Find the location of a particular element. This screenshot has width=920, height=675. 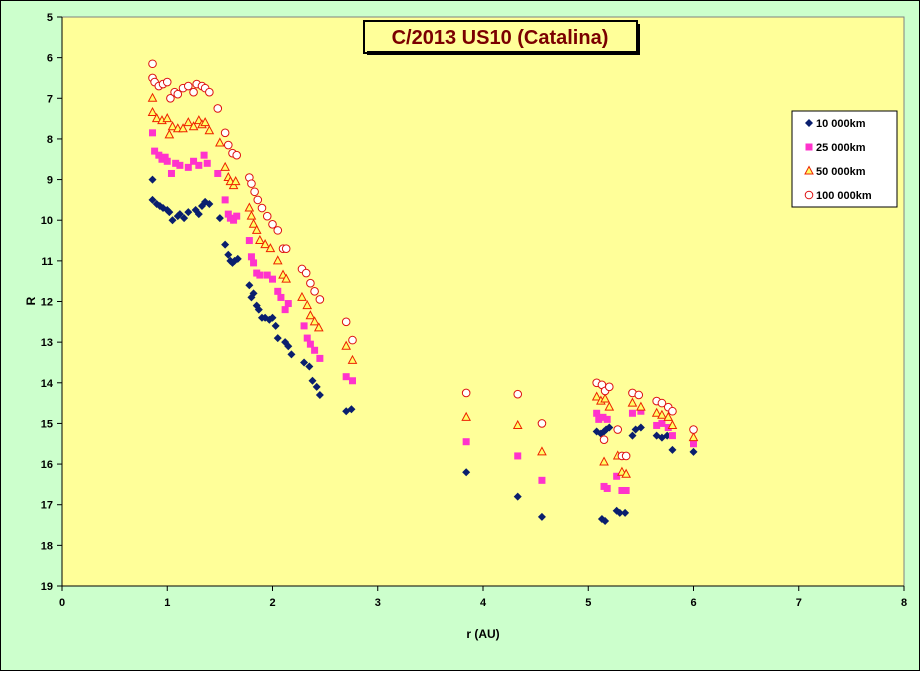

x-axis: 0 1 2 3 4 5 6 7 8 is located at coordinates (483, 597).